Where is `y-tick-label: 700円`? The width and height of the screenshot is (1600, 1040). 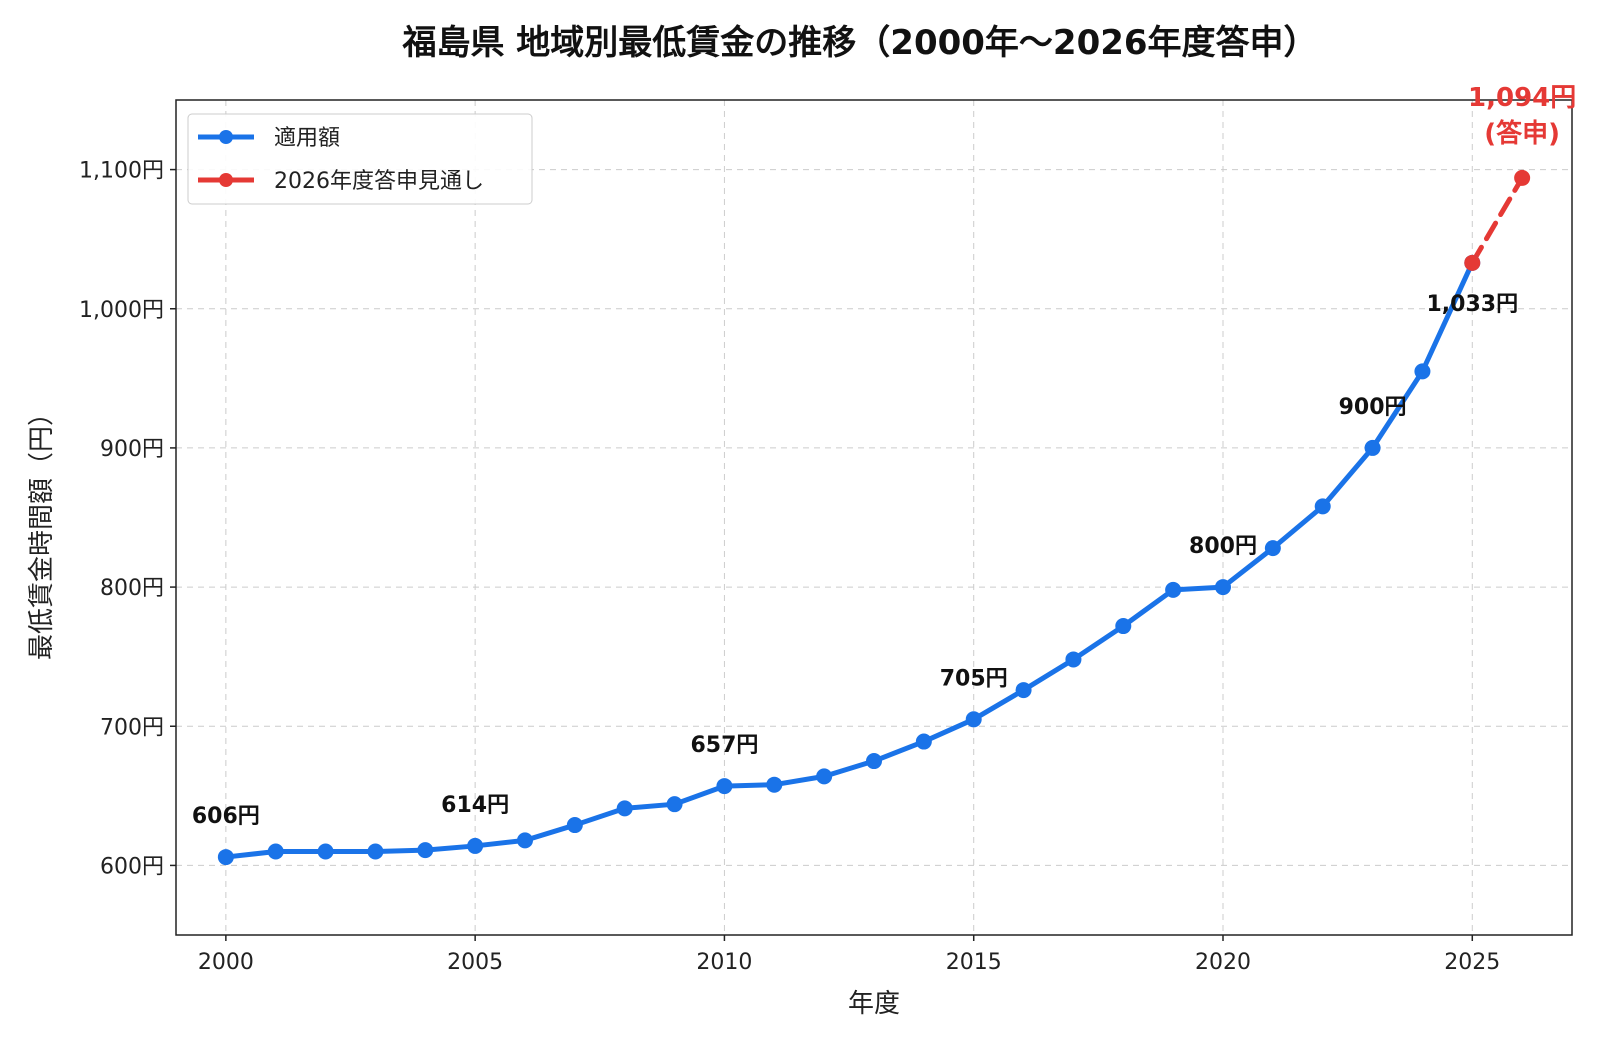 y-tick-label: 700円 is located at coordinates (132, 727).